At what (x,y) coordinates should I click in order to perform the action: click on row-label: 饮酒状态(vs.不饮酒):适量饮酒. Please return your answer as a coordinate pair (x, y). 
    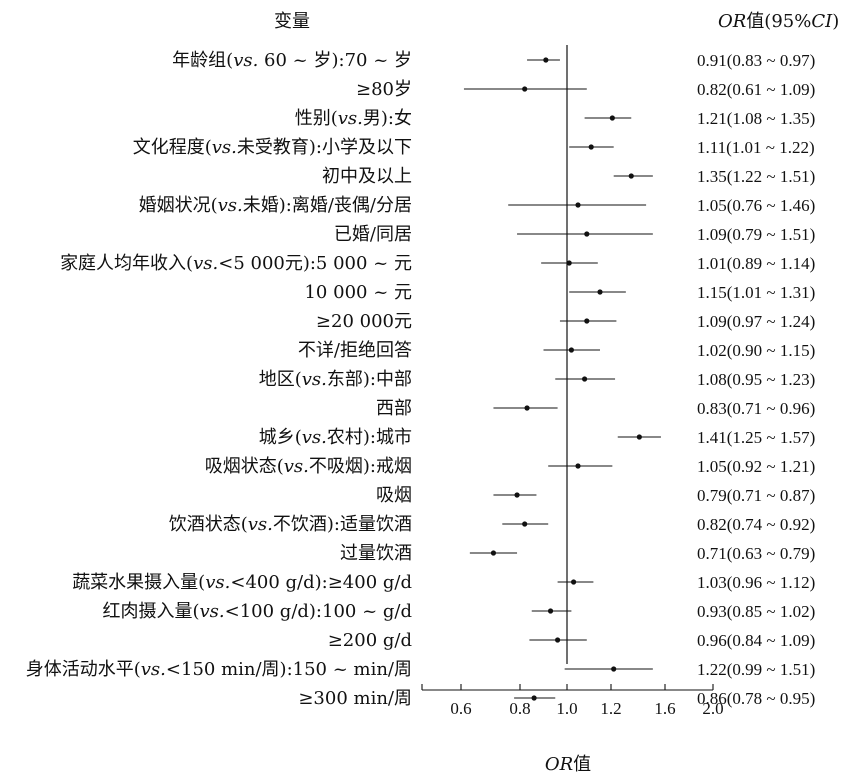
    Looking at the image, I should click on (290, 524).